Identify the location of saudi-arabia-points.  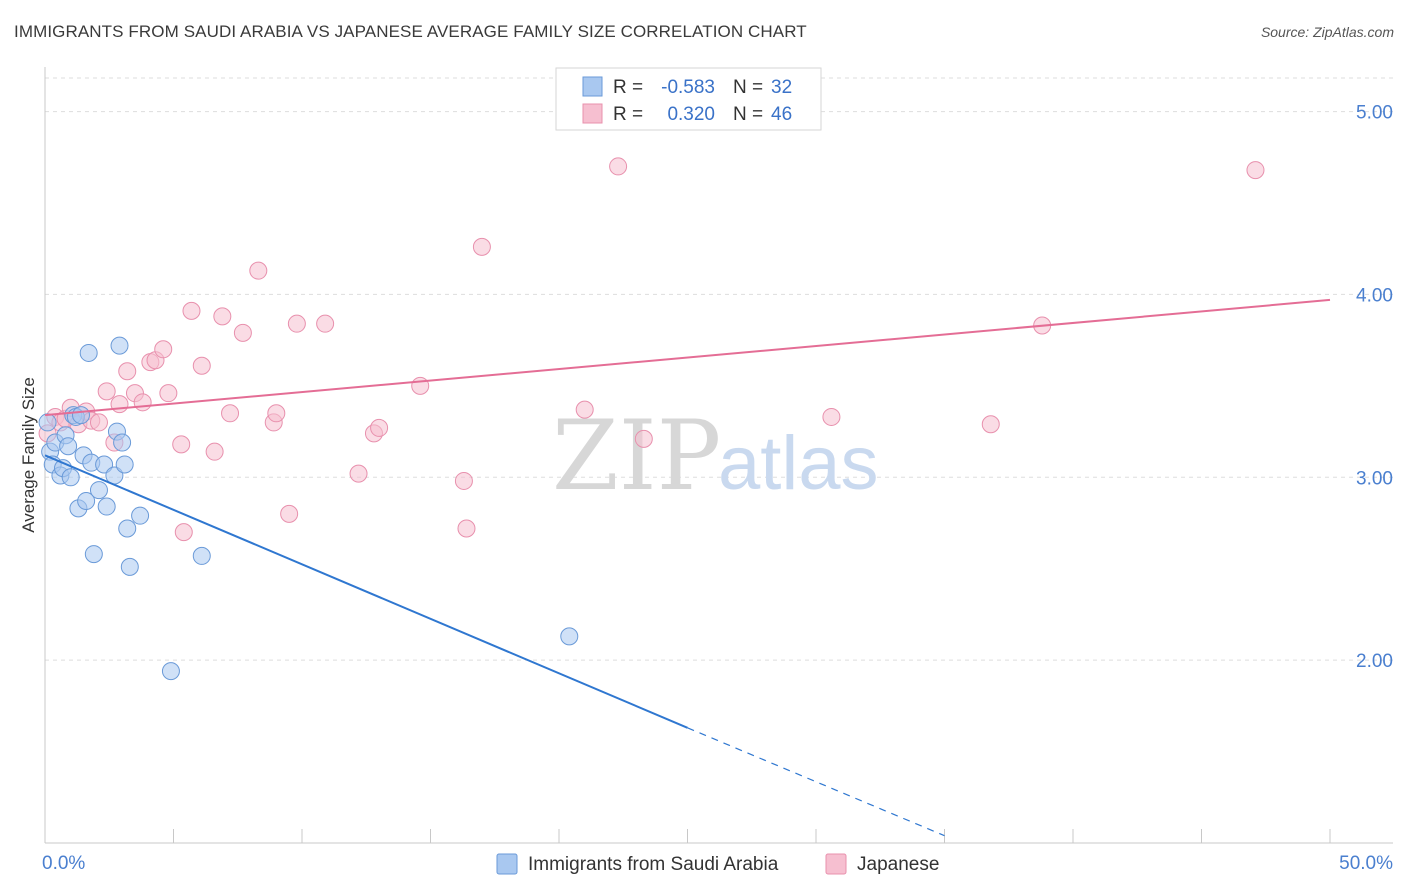
(308, 508).